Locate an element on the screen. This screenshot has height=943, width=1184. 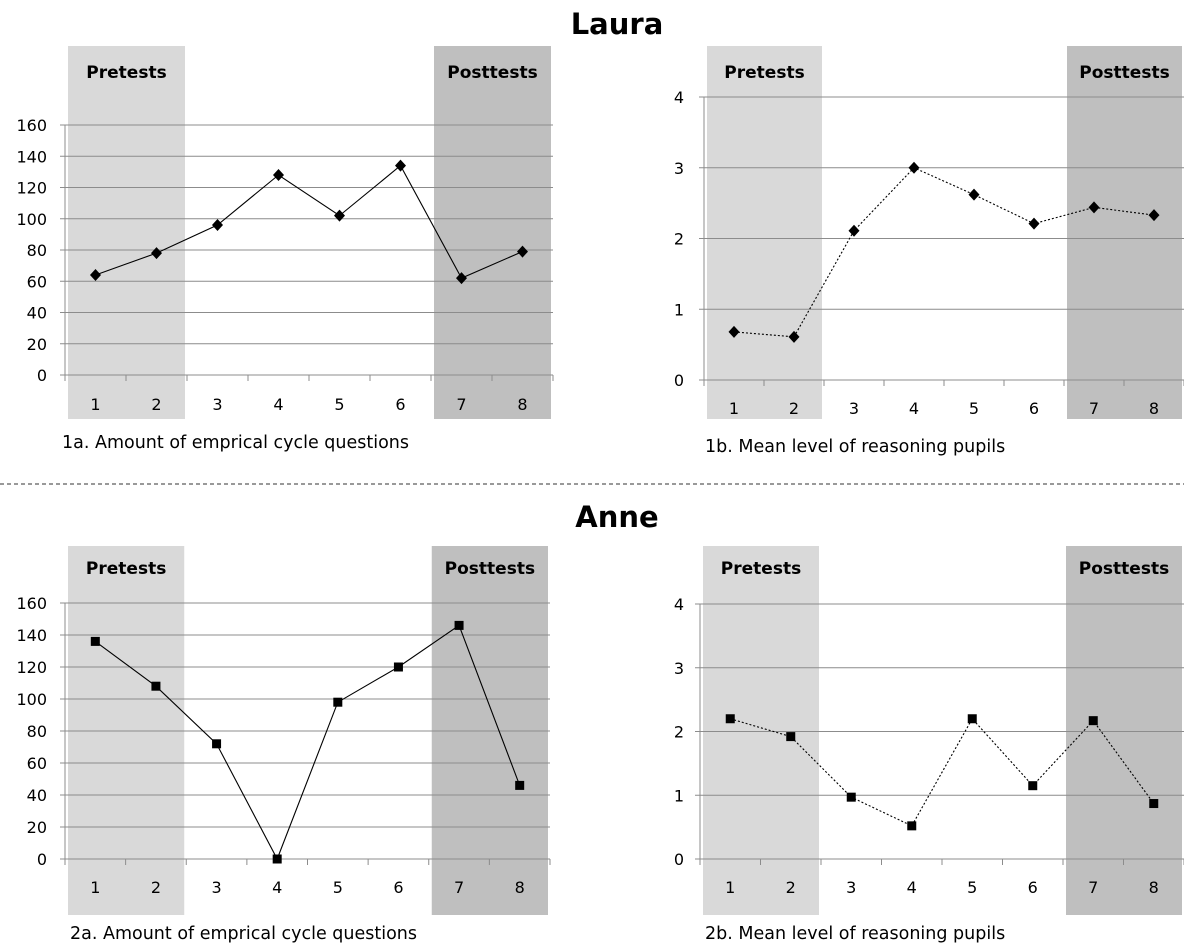
y-tick-label: 160 is located at coordinates (31, 603).